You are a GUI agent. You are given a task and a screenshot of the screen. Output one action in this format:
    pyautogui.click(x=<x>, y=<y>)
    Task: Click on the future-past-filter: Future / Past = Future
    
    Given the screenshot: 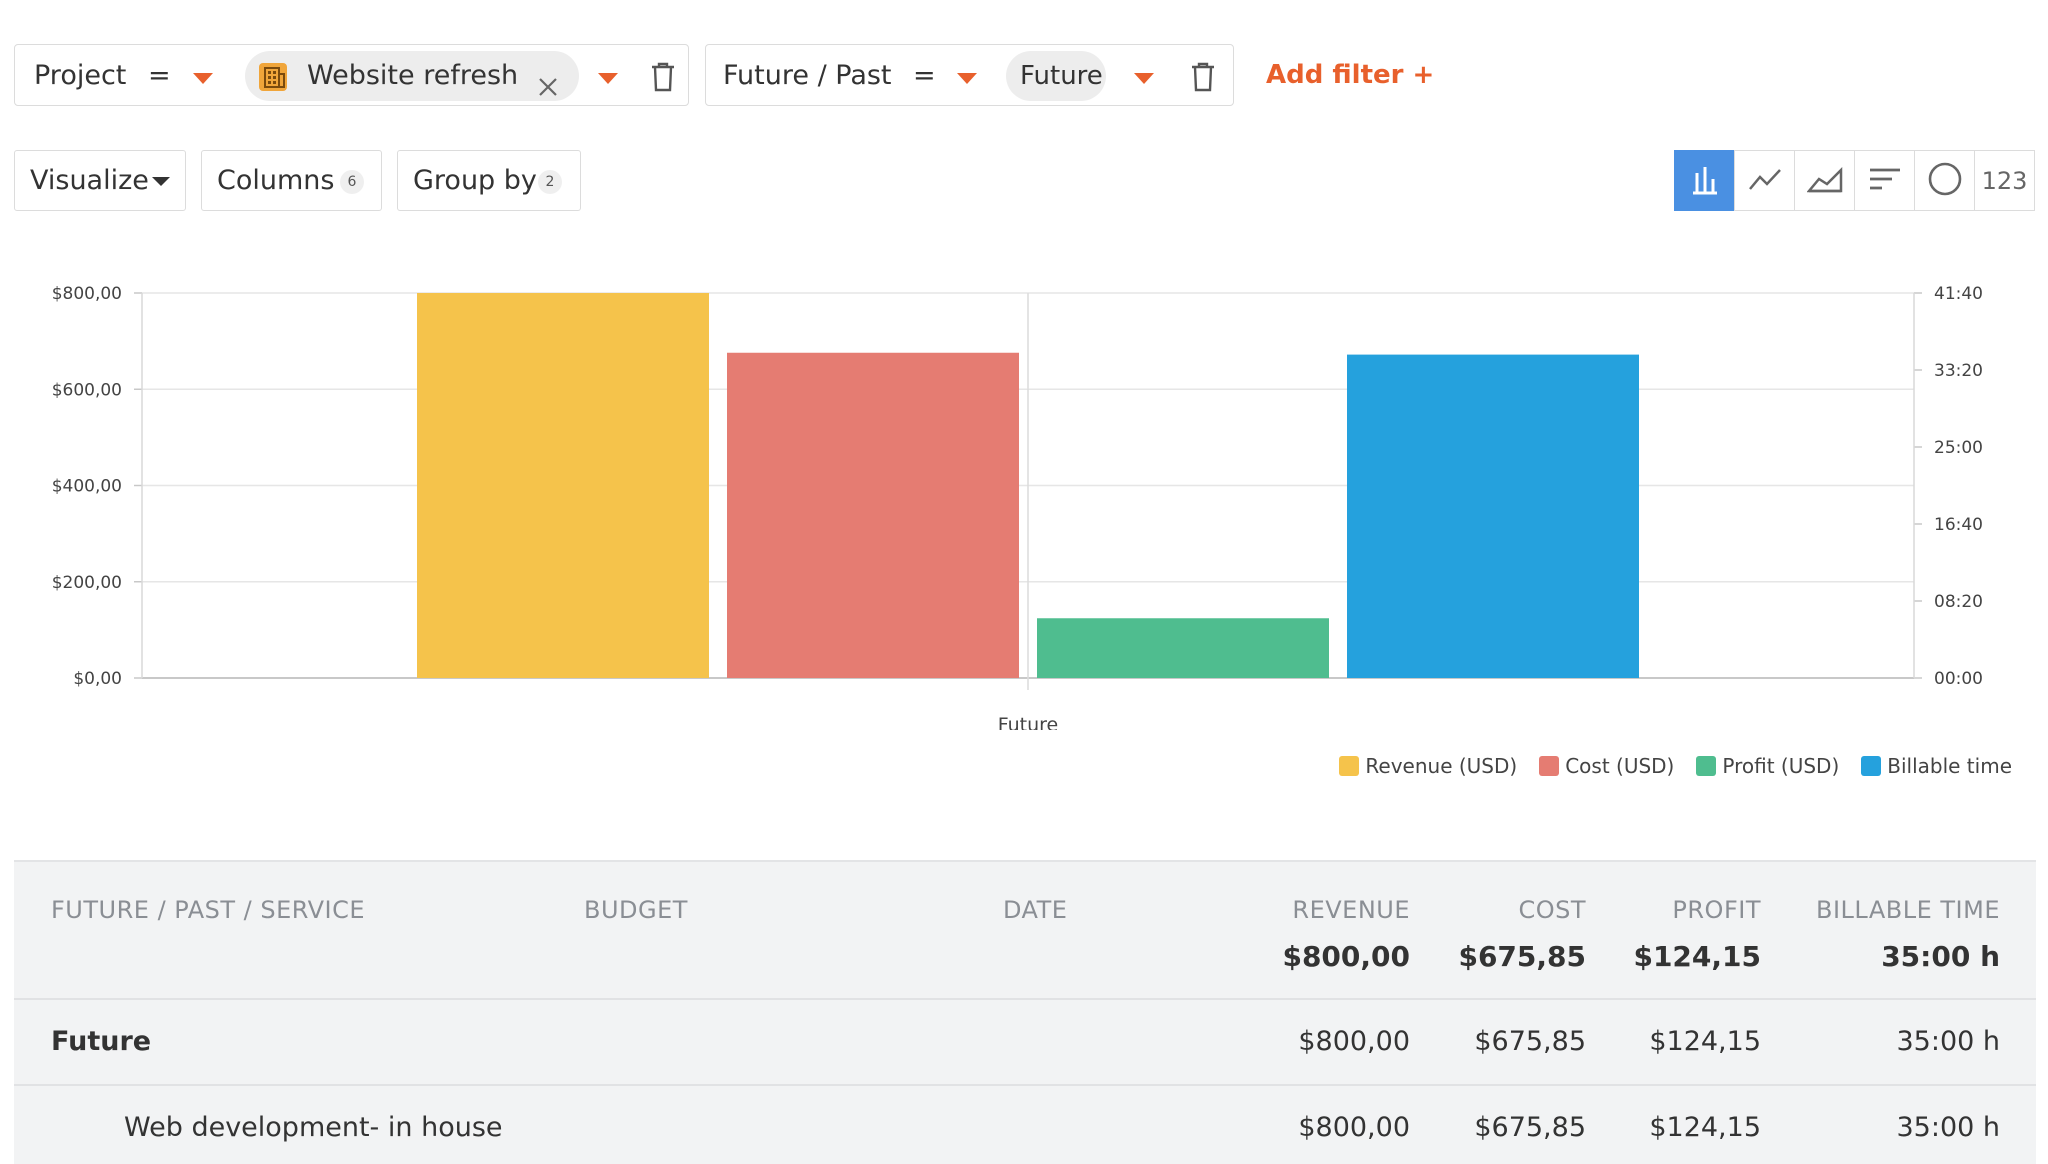 What is the action you would take?
    pyautogui.click(x=969, y=75)
    